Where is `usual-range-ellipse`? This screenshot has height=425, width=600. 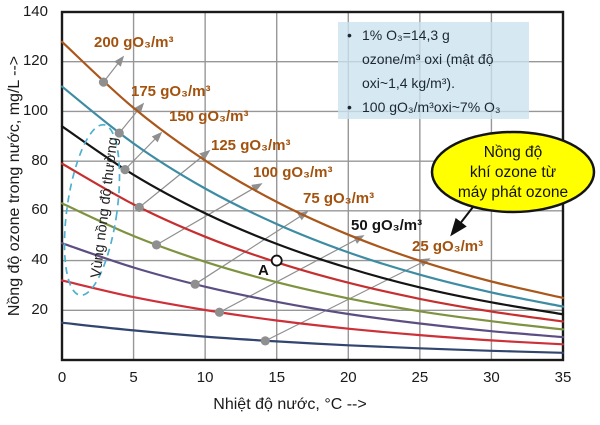 usual-range-ellipse is located at coordinates (92, 210).